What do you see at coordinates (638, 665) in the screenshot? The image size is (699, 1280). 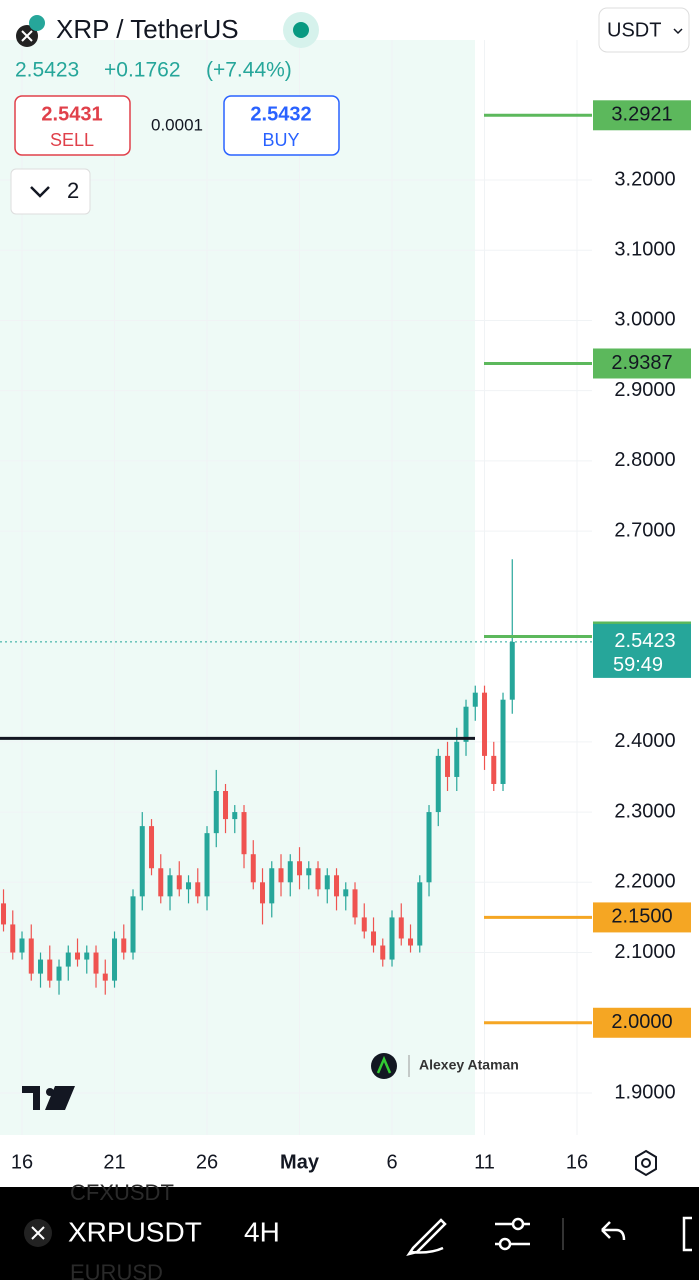 I see `countdown: 59:49` at bounding box center [638, 665].